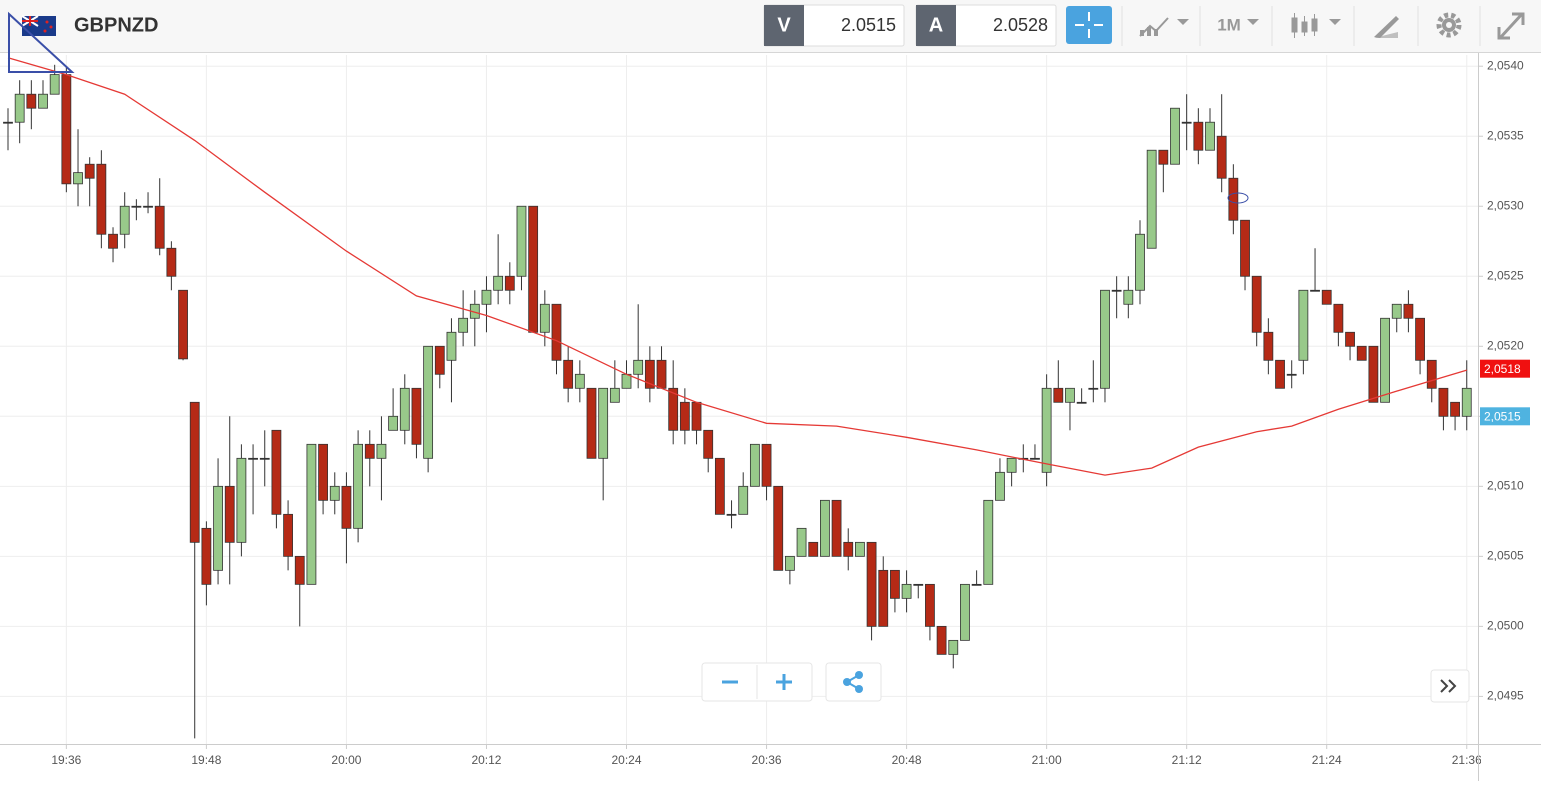  What do you see at coordinates (1450, 686) in the screenshot?
I see `scroll-to-end-button` at bounding box center [1450, 686].